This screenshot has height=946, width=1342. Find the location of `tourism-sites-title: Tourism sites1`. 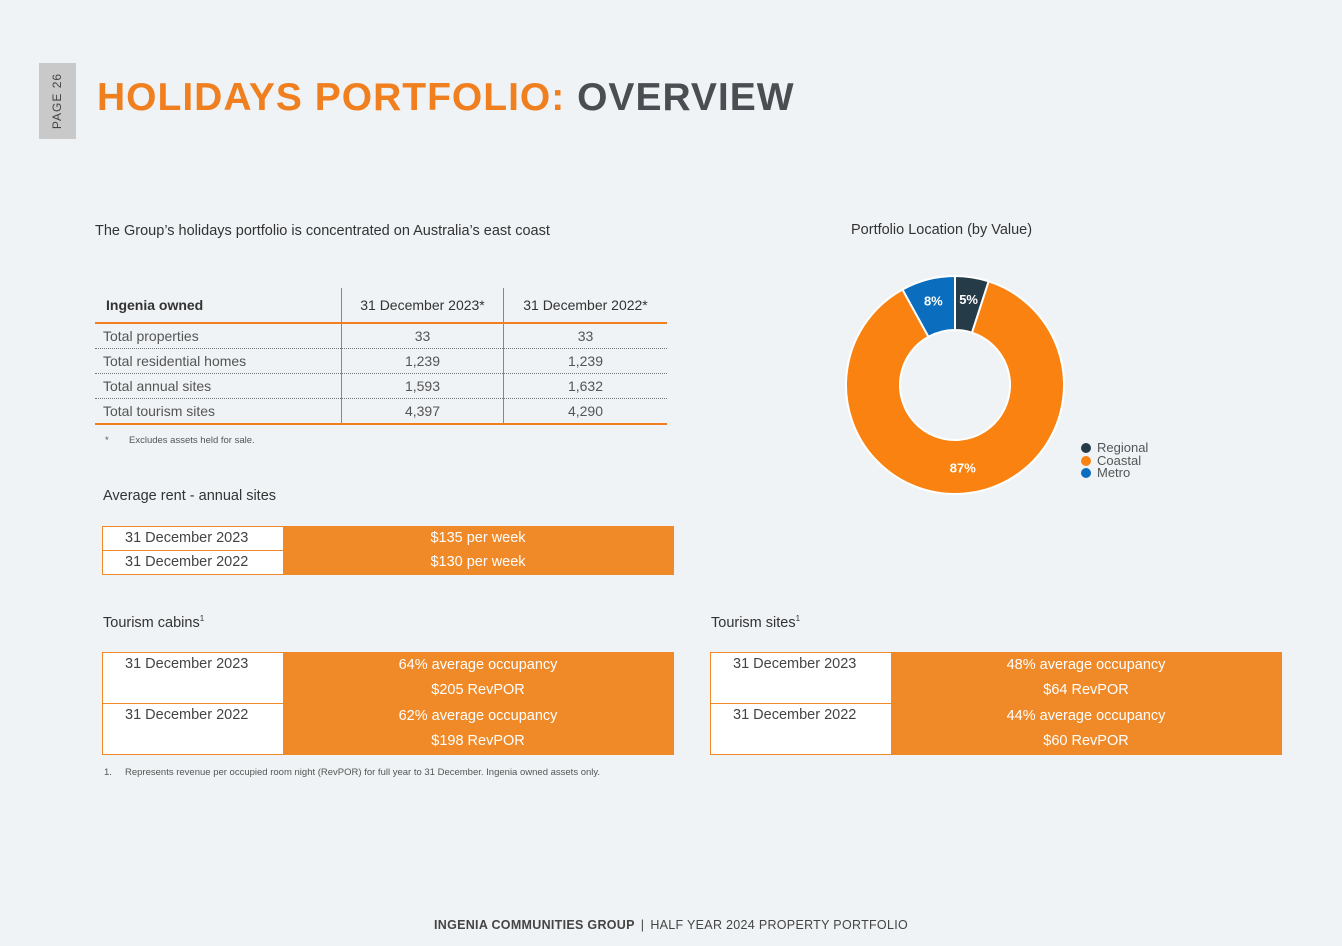

tourism-sites-title: Tourism sites1 is located at coordinates (755, 622).